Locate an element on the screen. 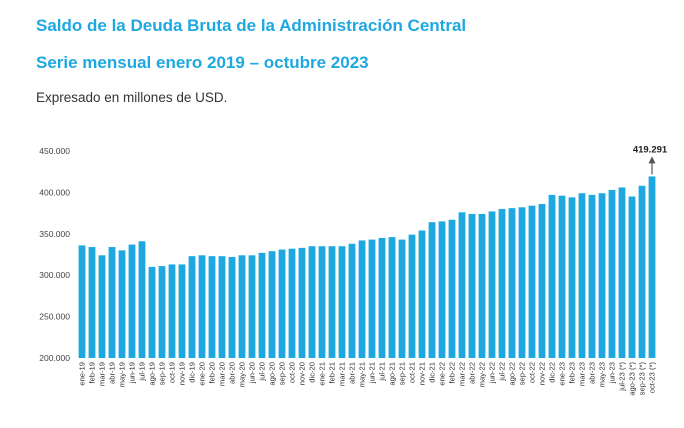 The height and width of the screenshot is (428, 684). y-tick-label: 450.000 is located at coordinates (54, 151).